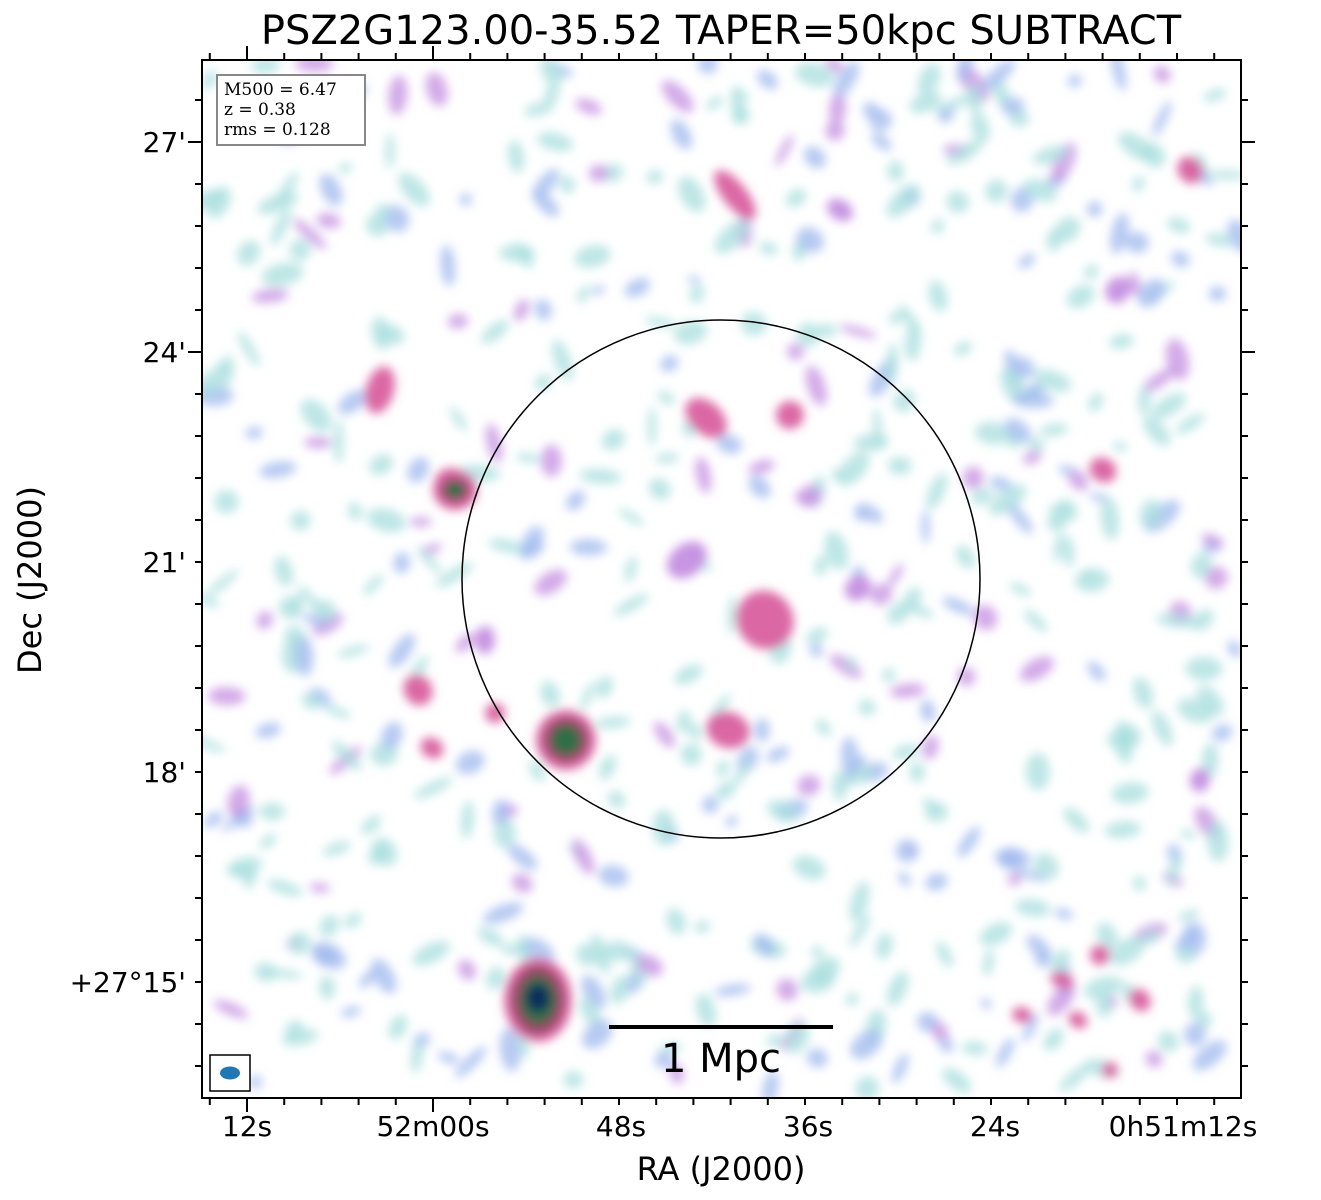  What do you see at coordinates (1183, 1126) in the screenshot?
I see `x-tick-label: 0h51m12s` at bounding box center [1183, 1126].